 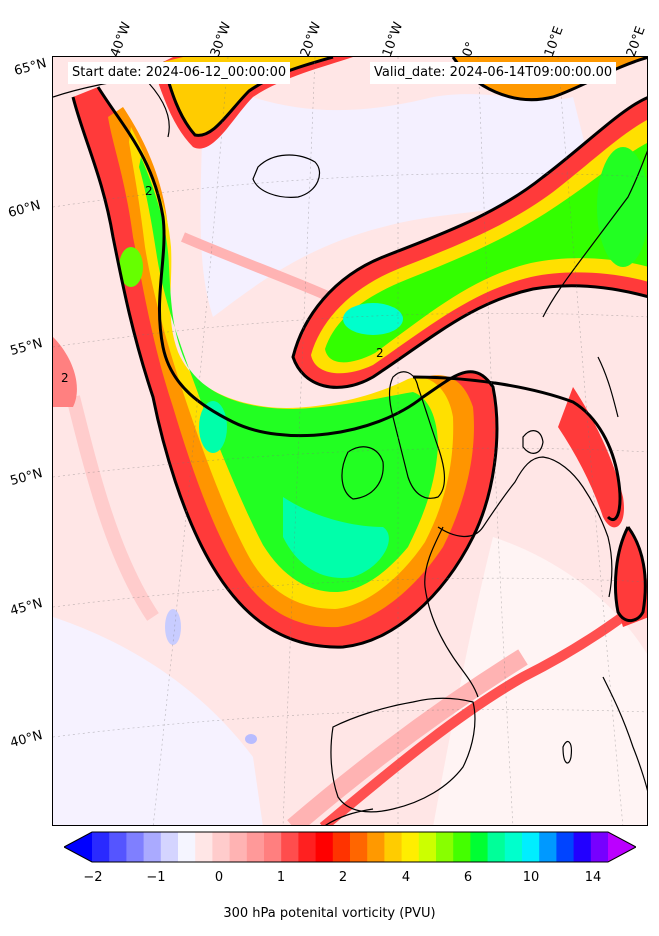 I want to click on contour-label-2: 2, so click(x=380, y=353).